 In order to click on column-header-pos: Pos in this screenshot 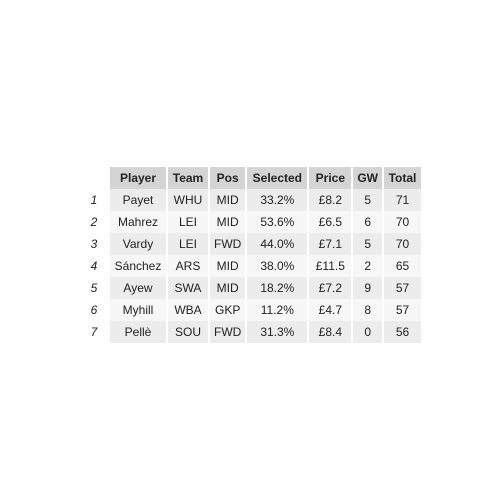, I will do `click(227, 178)`.